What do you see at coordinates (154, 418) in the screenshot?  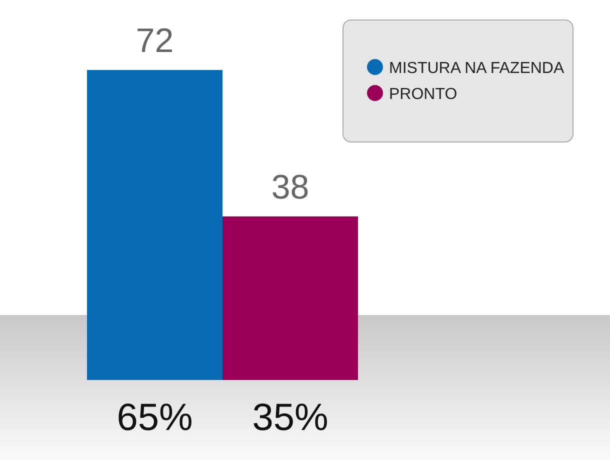 I see `x-tick-label: 65%` at bounding box center [154, 418].